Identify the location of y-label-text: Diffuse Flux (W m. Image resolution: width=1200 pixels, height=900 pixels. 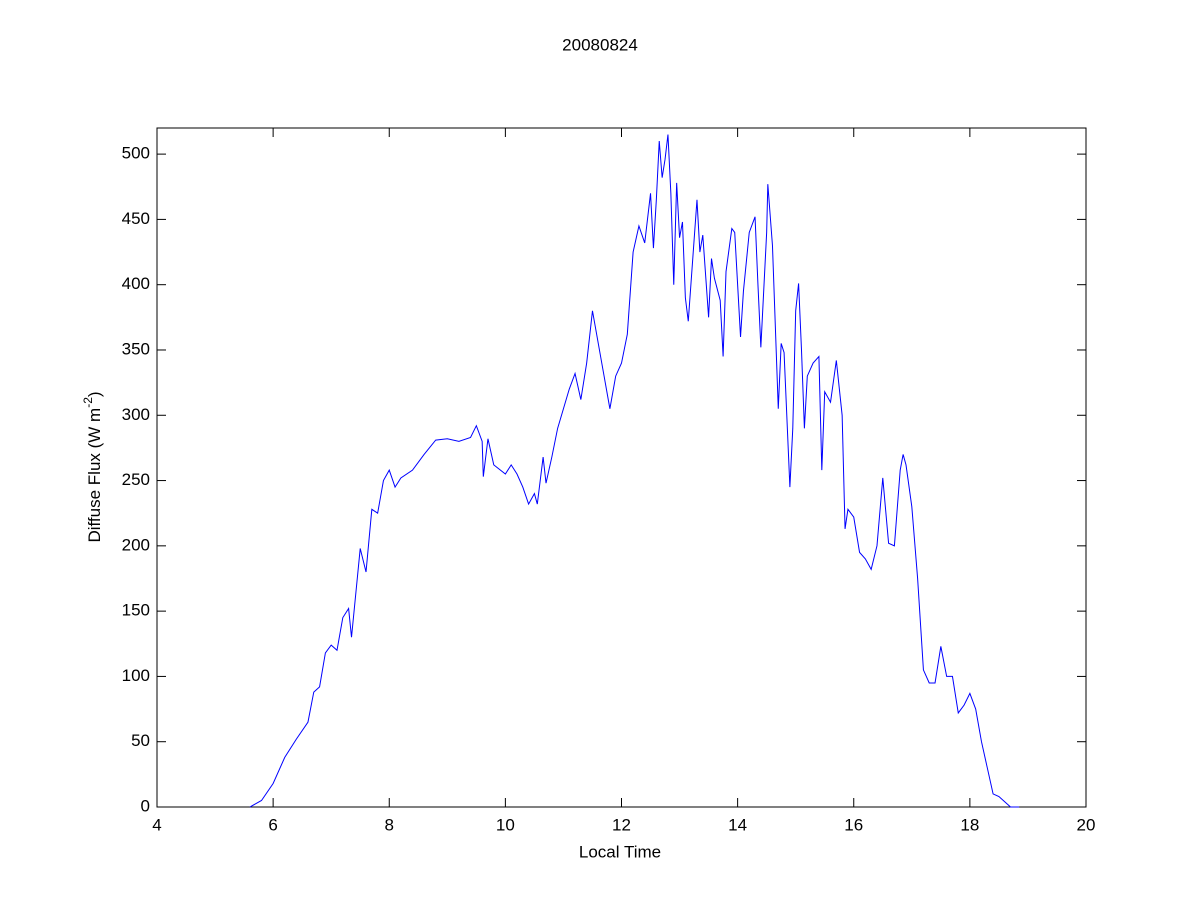
(94, 475).